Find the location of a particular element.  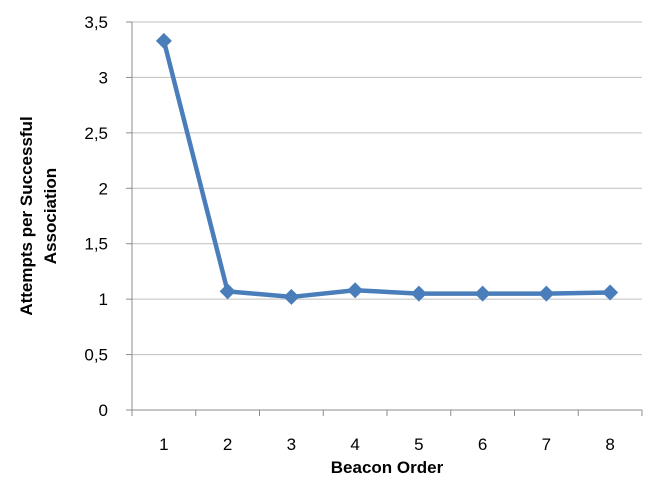

x-axis-title: Beacon Order is located at coordinates (387, 467).